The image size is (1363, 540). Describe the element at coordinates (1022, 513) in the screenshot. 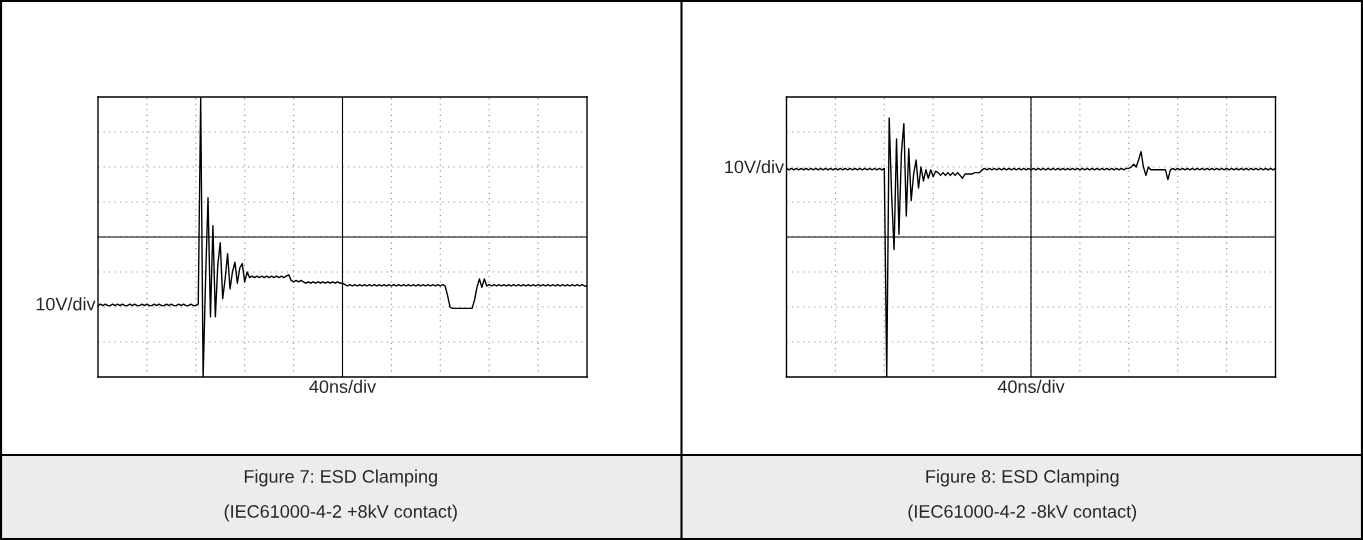

I see `text: (IEC61000-4-2 -8kV contact)` at that location.